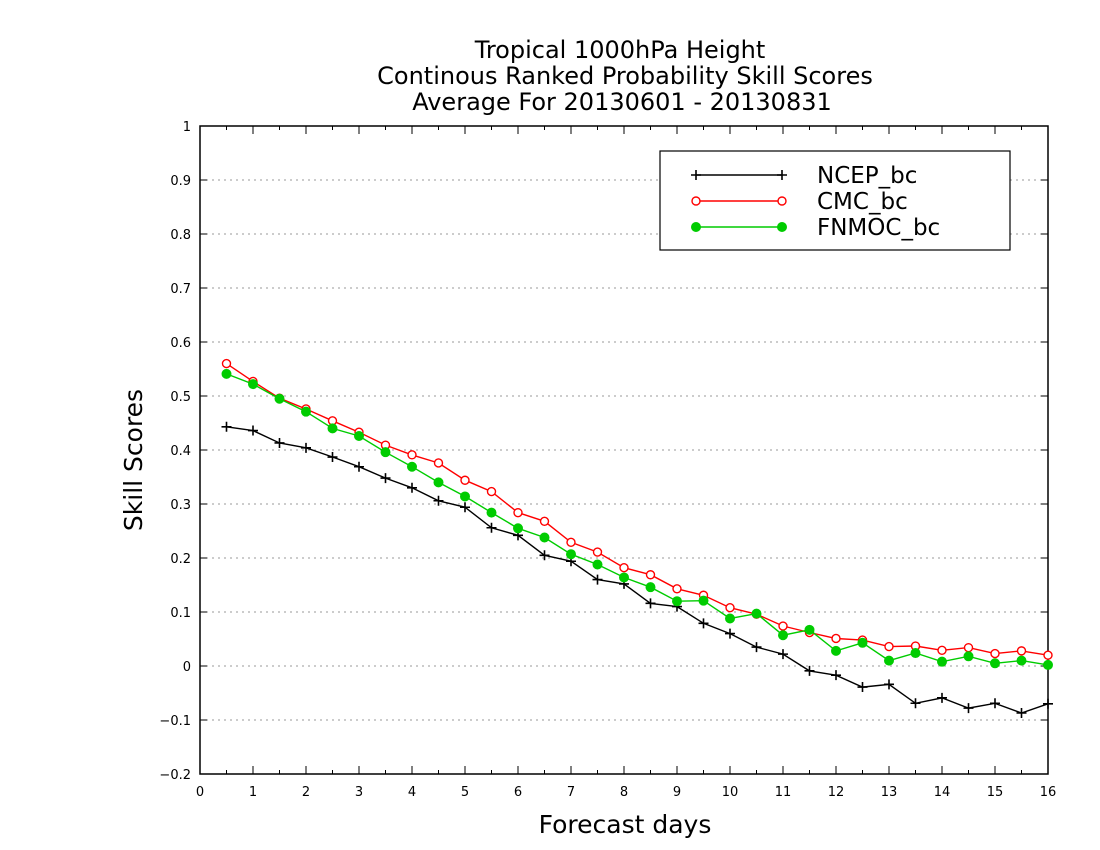 The height and width of the screenshot is (850, 1100). I want to click on x-tick-label: 2, so click(306, 792).